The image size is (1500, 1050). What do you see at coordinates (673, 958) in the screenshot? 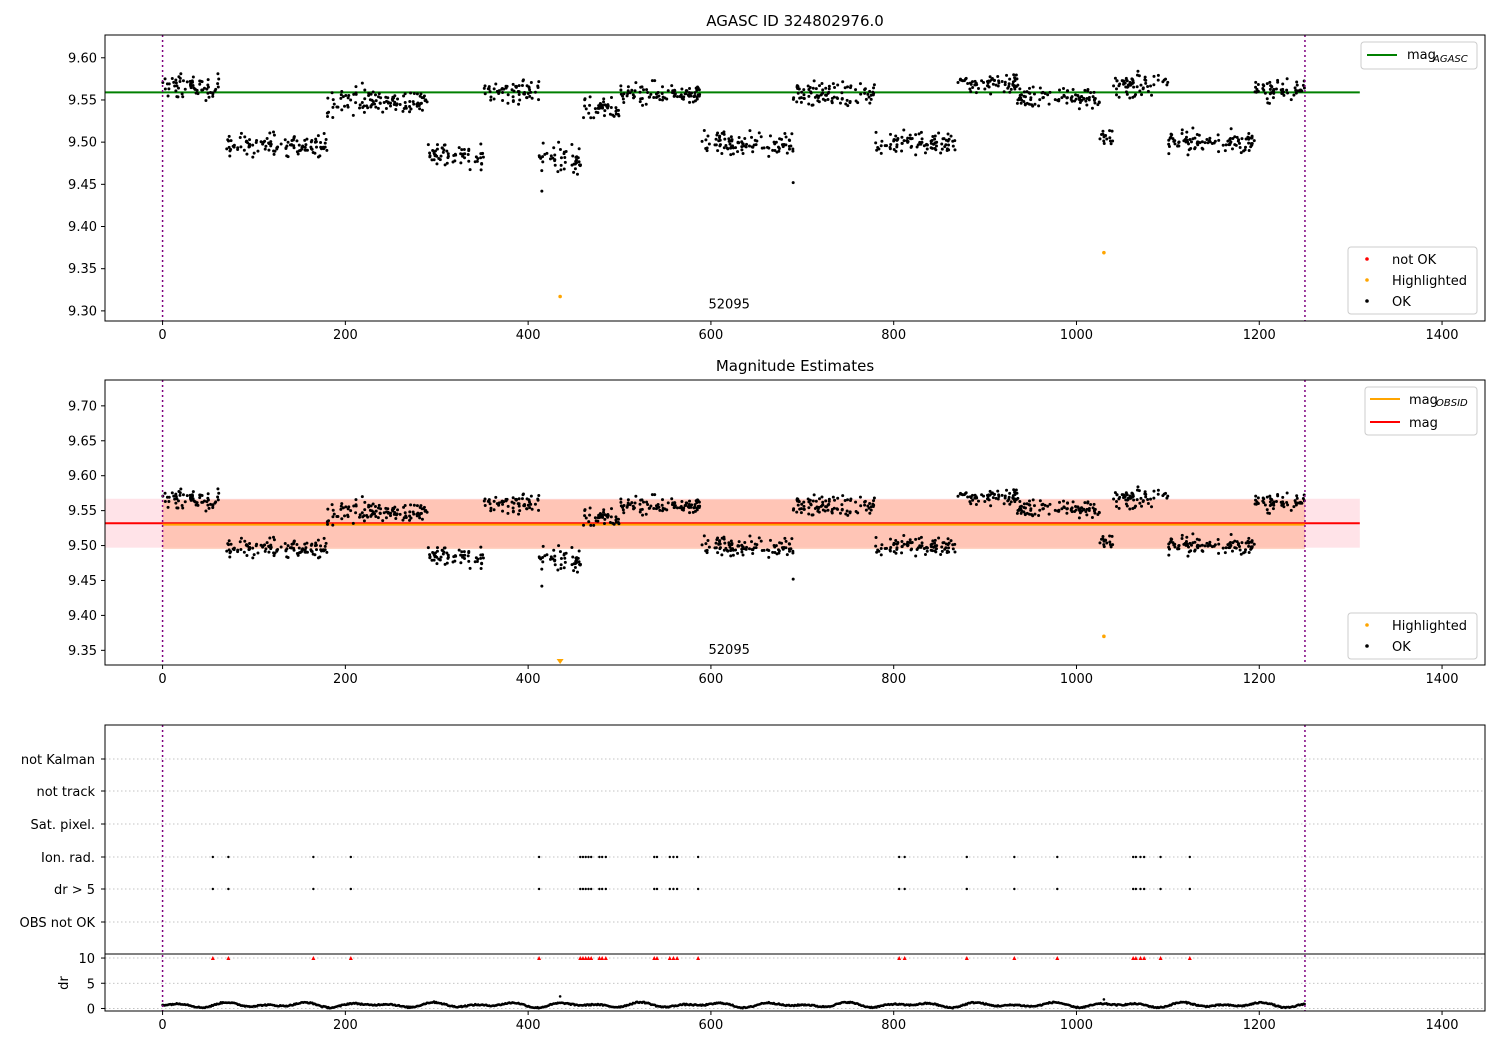
I see `not-ok-dr-marker` at bounding box center [673, 958].